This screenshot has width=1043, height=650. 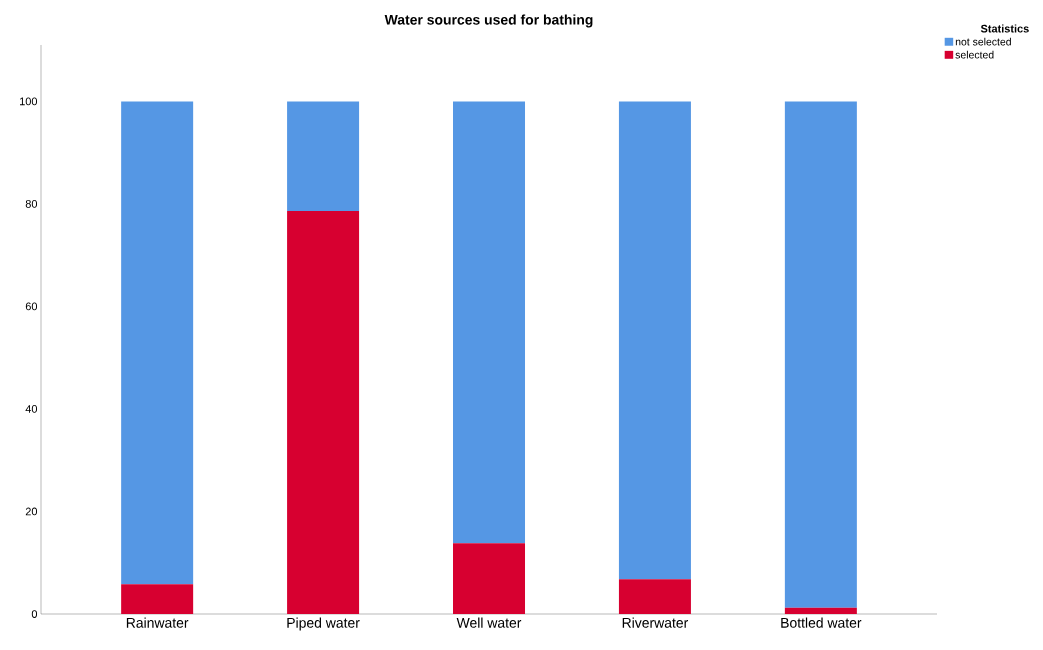 I want to click on x-tick-label: Piped water, so click(x=323, y=624).